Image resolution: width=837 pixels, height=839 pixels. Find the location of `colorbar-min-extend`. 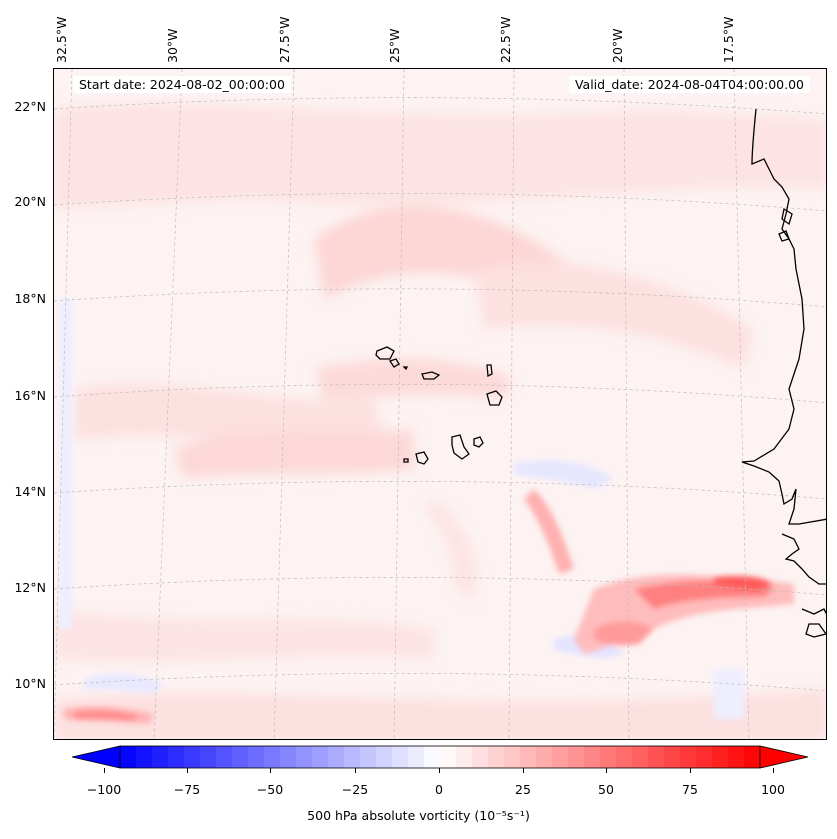

colorbar-min-extend is located at coordinates (96, 757).